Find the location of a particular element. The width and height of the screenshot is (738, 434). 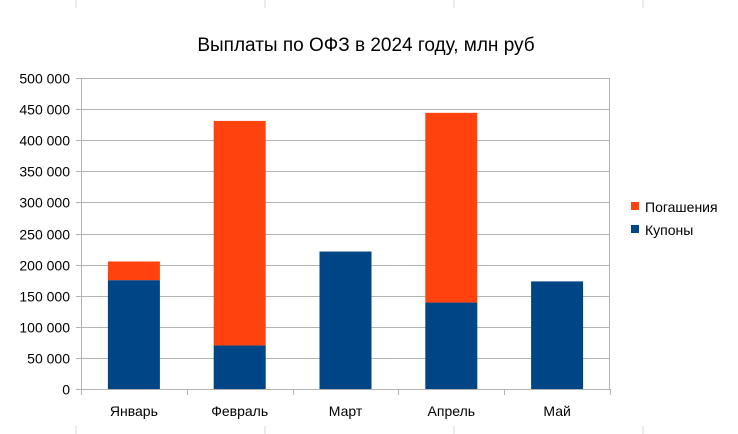

y-tick-label: 100 000 is located at coordinates (44, 328).